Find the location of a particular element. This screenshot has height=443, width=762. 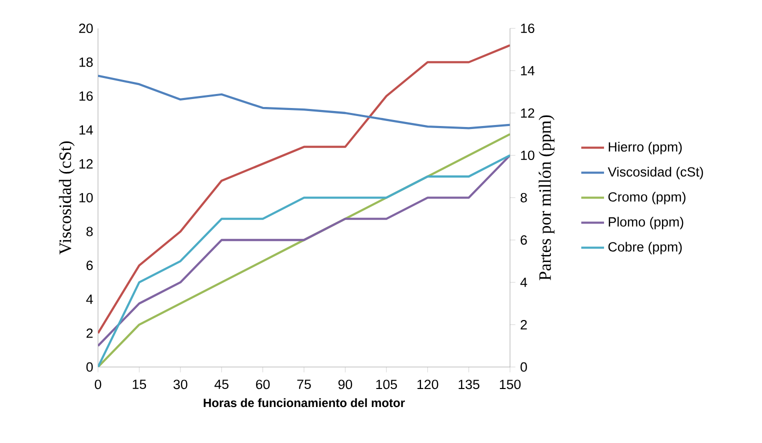

y-tick-label: 18 is located at coordinates (86, 62).